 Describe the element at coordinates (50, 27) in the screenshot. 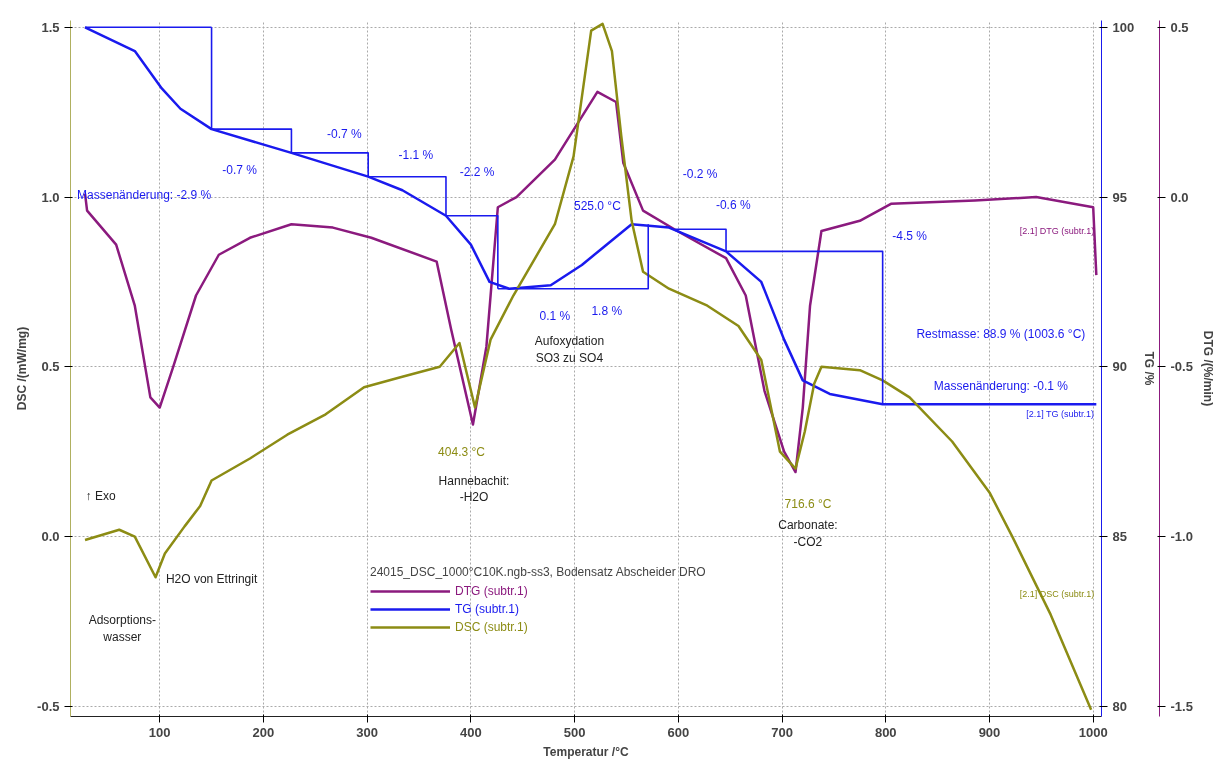

I see `y-tick-label: 1.5` at that location.